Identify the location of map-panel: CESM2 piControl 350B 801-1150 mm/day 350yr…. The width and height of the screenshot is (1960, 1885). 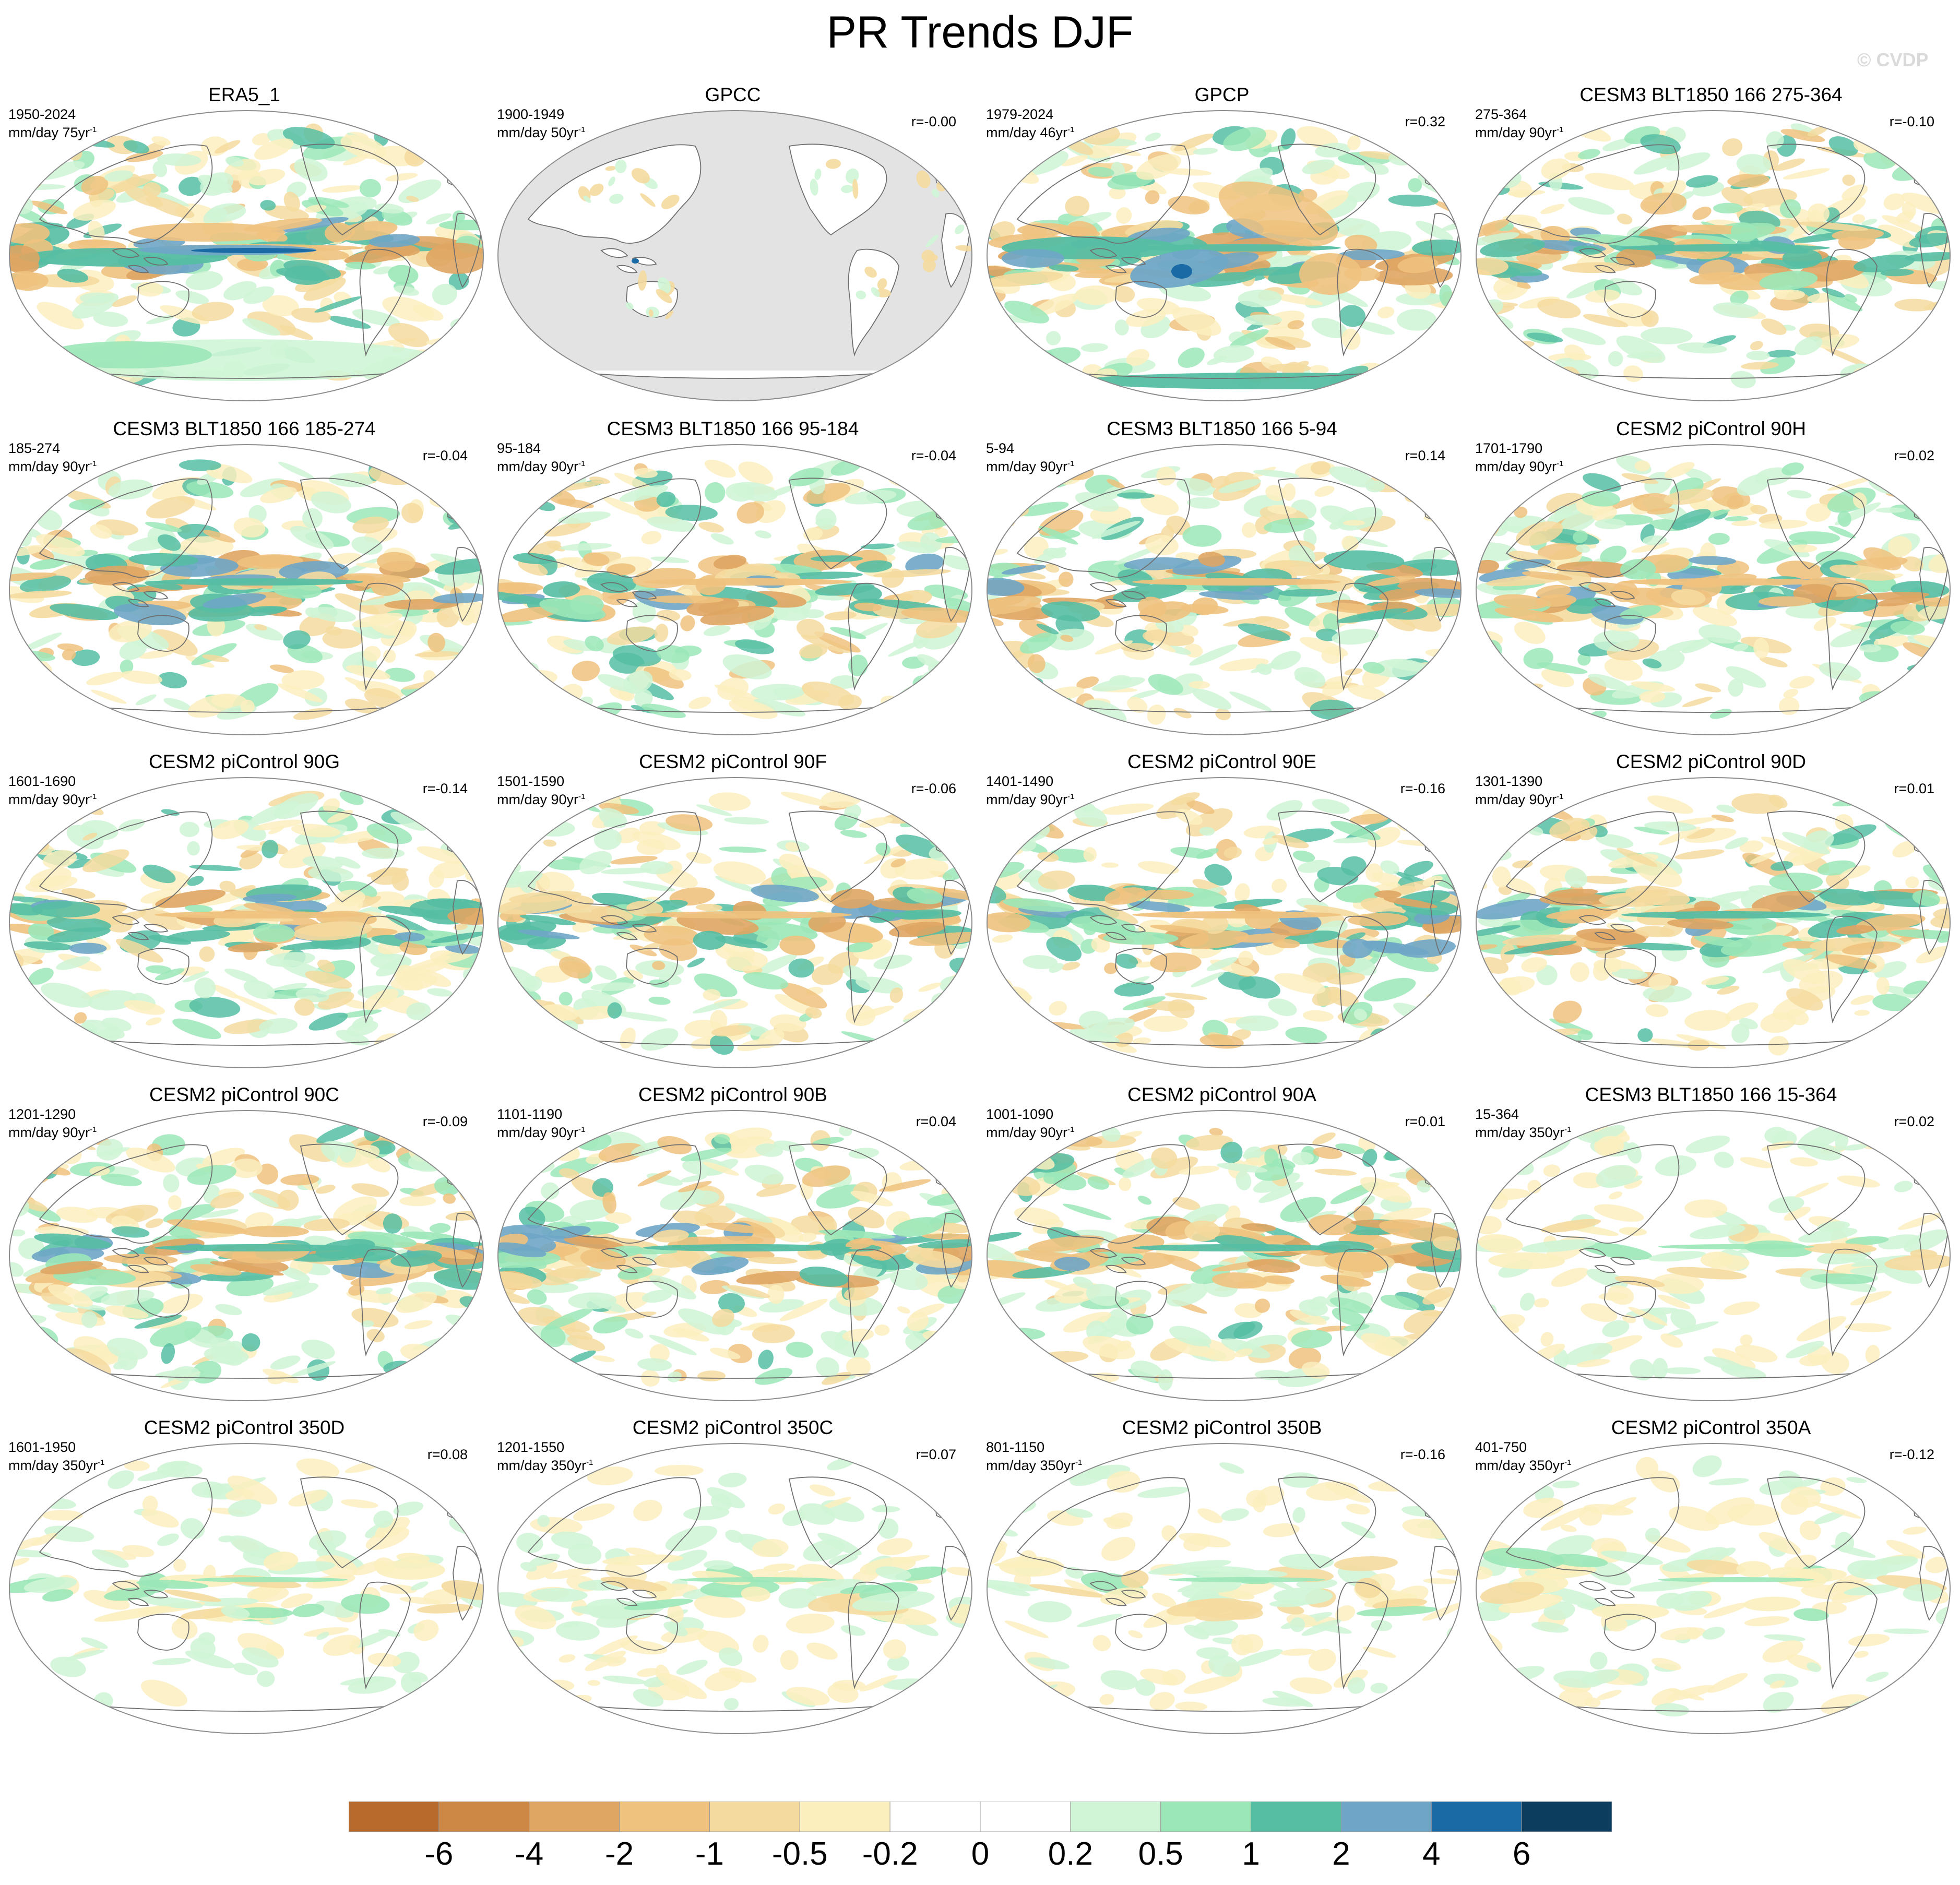
(1222, 1581).